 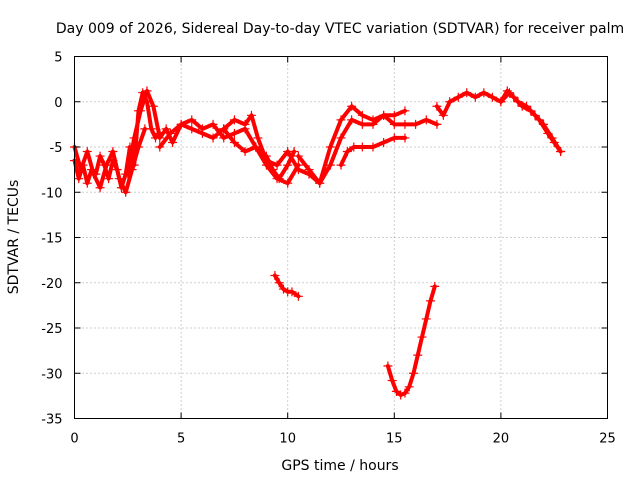 I want to click on x-tick-label: 25, so click(x=607, y=439).